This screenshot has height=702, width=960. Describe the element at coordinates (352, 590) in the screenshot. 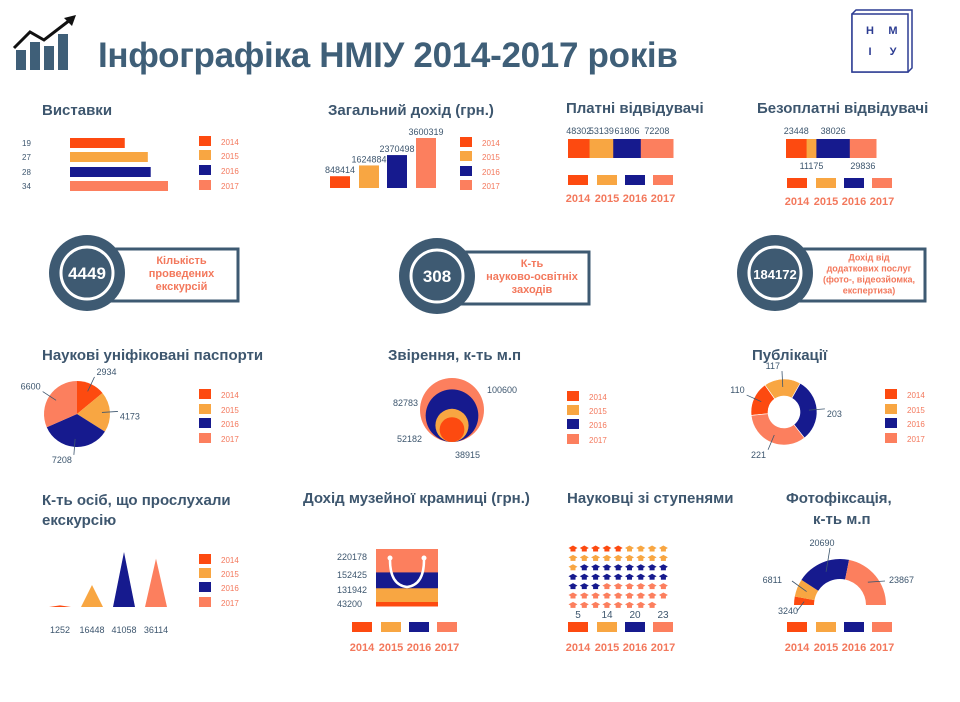

I see `shop-value-label: 131942` at that location.